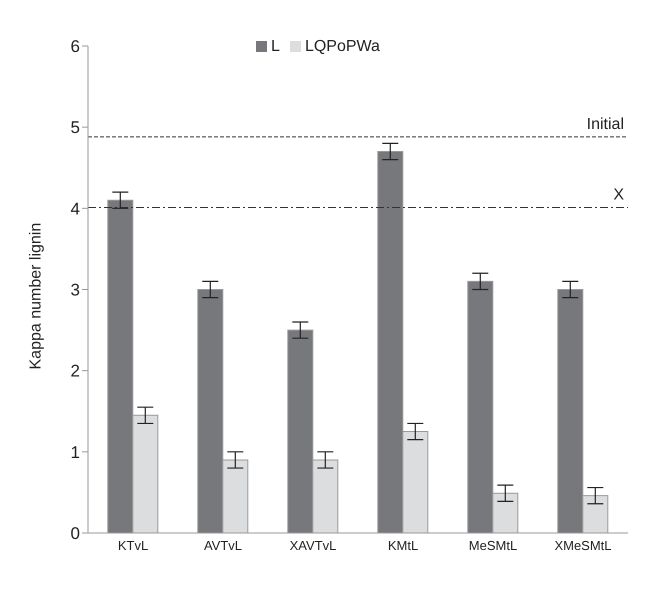 This screenshot has width=648, height=589. I want to click on x-tick-label: XAVTvL, so click(313, 546).